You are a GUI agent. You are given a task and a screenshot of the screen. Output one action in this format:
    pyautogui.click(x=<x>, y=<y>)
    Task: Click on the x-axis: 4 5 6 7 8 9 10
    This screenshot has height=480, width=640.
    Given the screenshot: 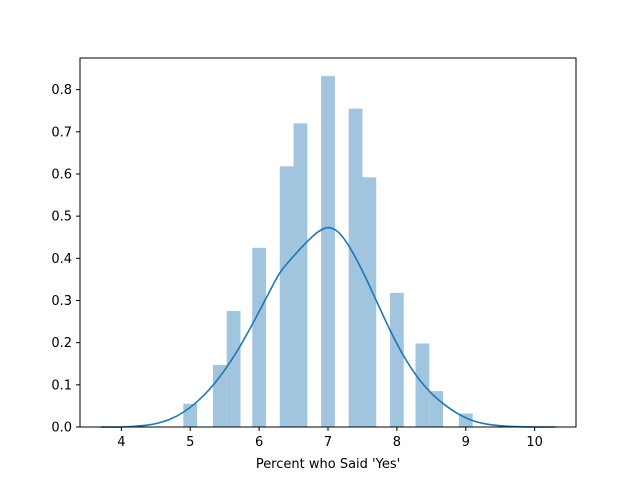 What is the action you would take?
    pyautogui.click(x=330, y=438)
    